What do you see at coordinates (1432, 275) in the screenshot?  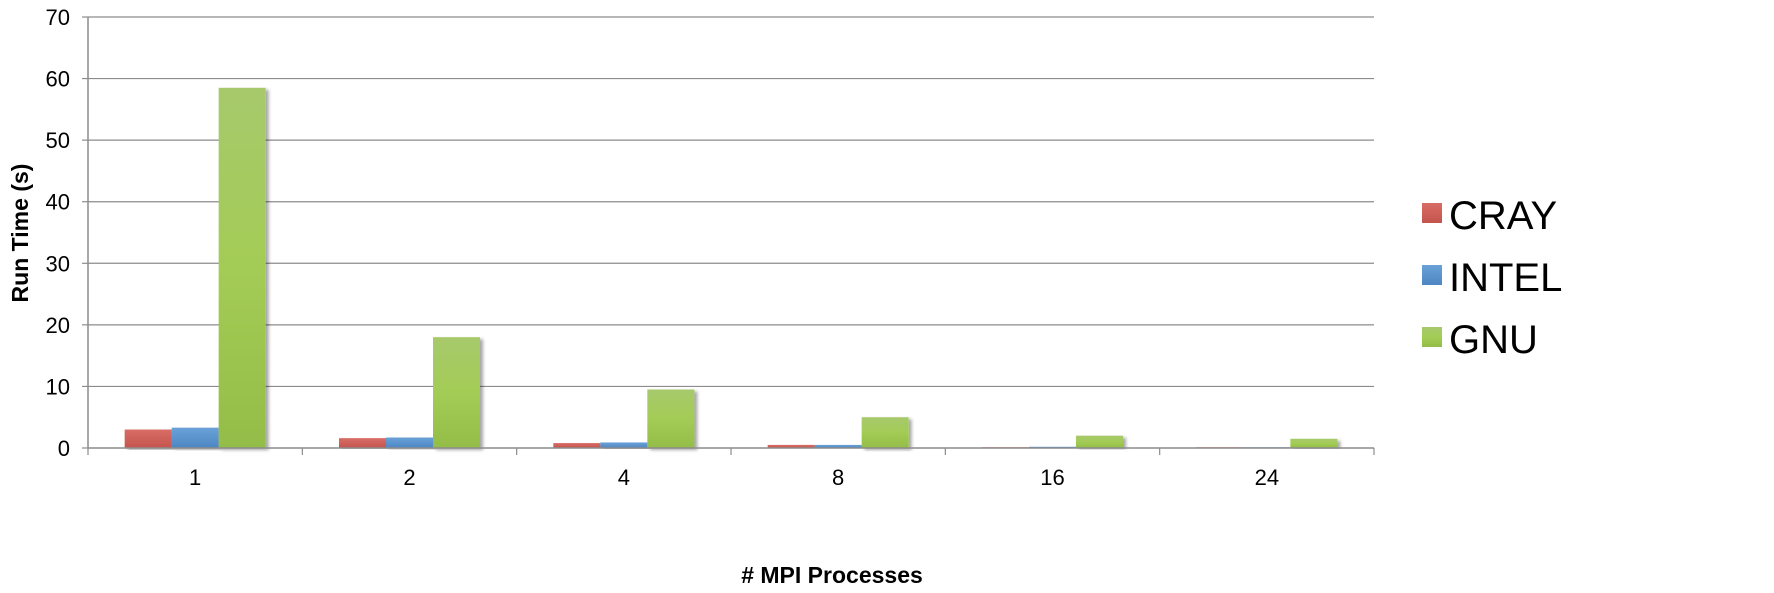 I see `legend-swatch-intel` at bounding box center [1432, 275].